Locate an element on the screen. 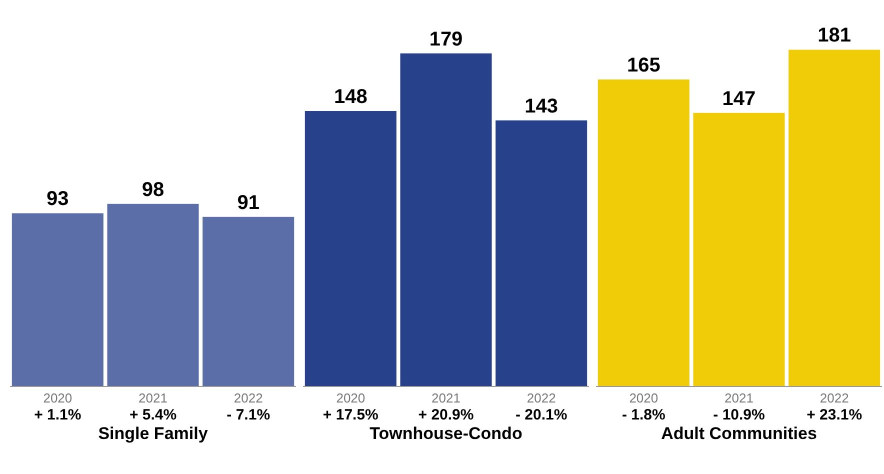 This screenshot has height=474, width=884. x-tick-label: 2021 - 10.9% is located at coordinates (739, 407).